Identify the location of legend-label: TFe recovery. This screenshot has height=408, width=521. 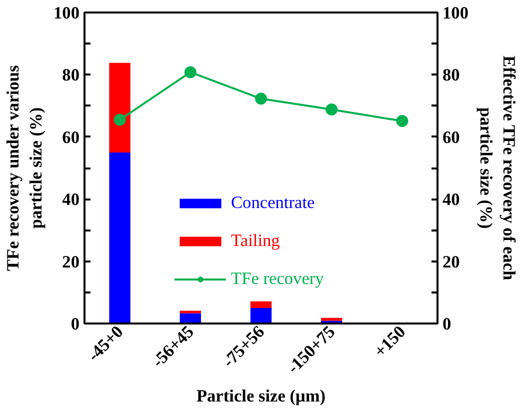
(277, 279).